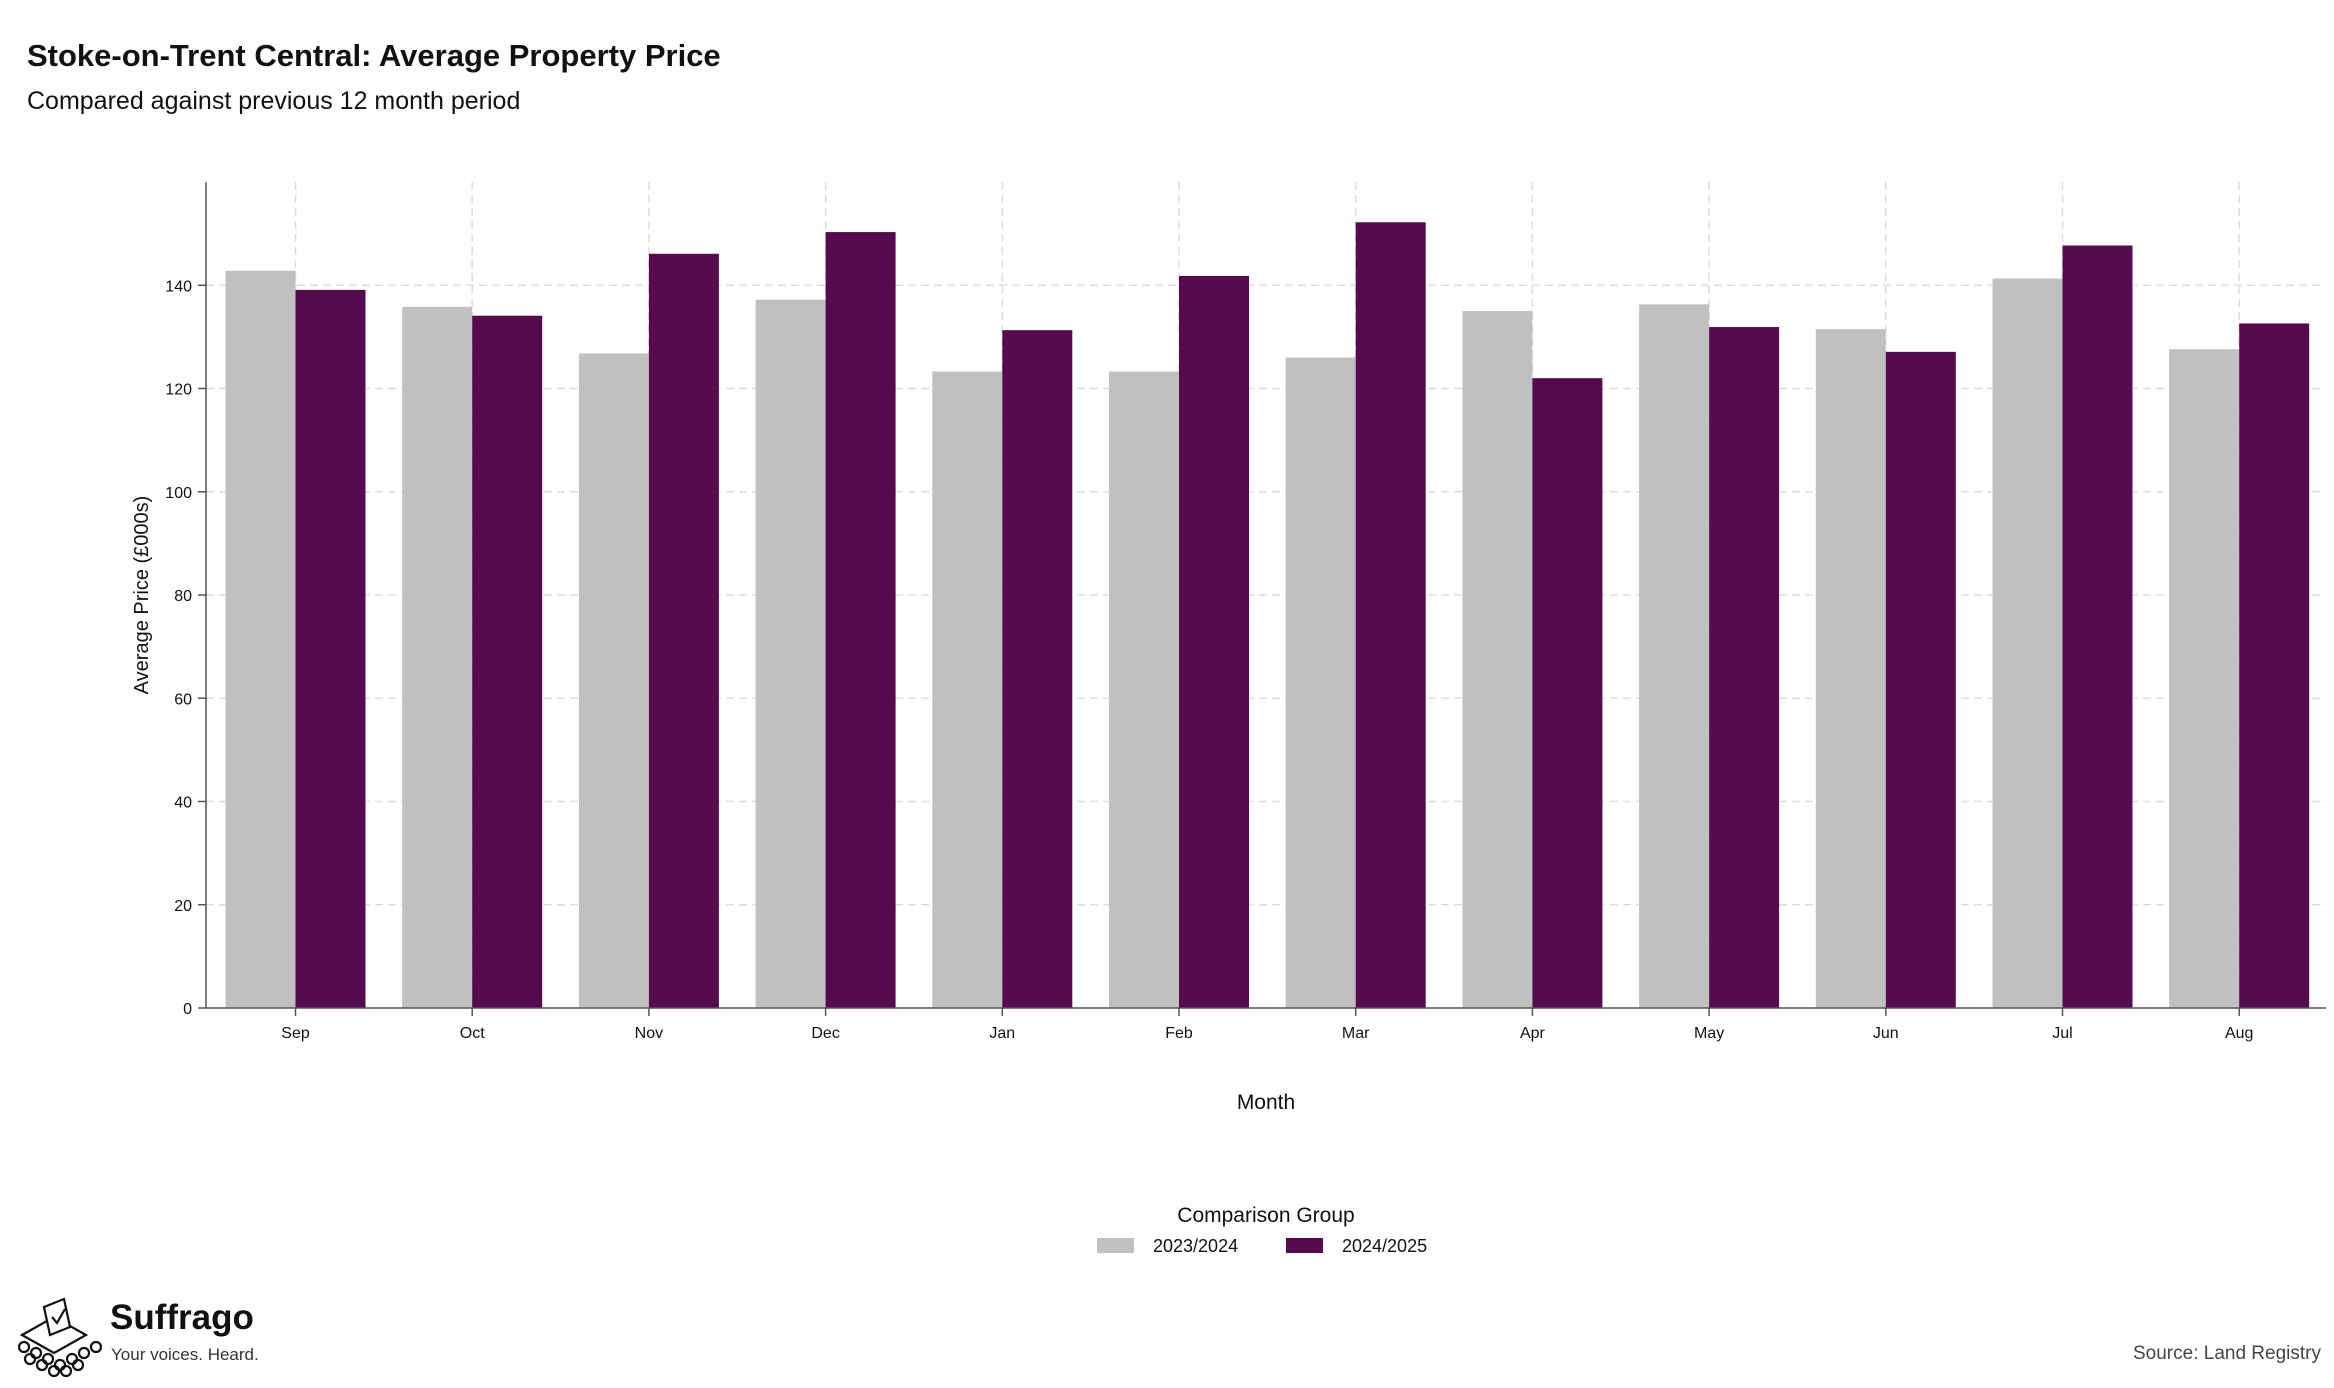 This screenshot has width=2334, height=1388. Describe the element at coordinates (178, 390) in the screenshot. I see `y-tick-label: 120` at that location.